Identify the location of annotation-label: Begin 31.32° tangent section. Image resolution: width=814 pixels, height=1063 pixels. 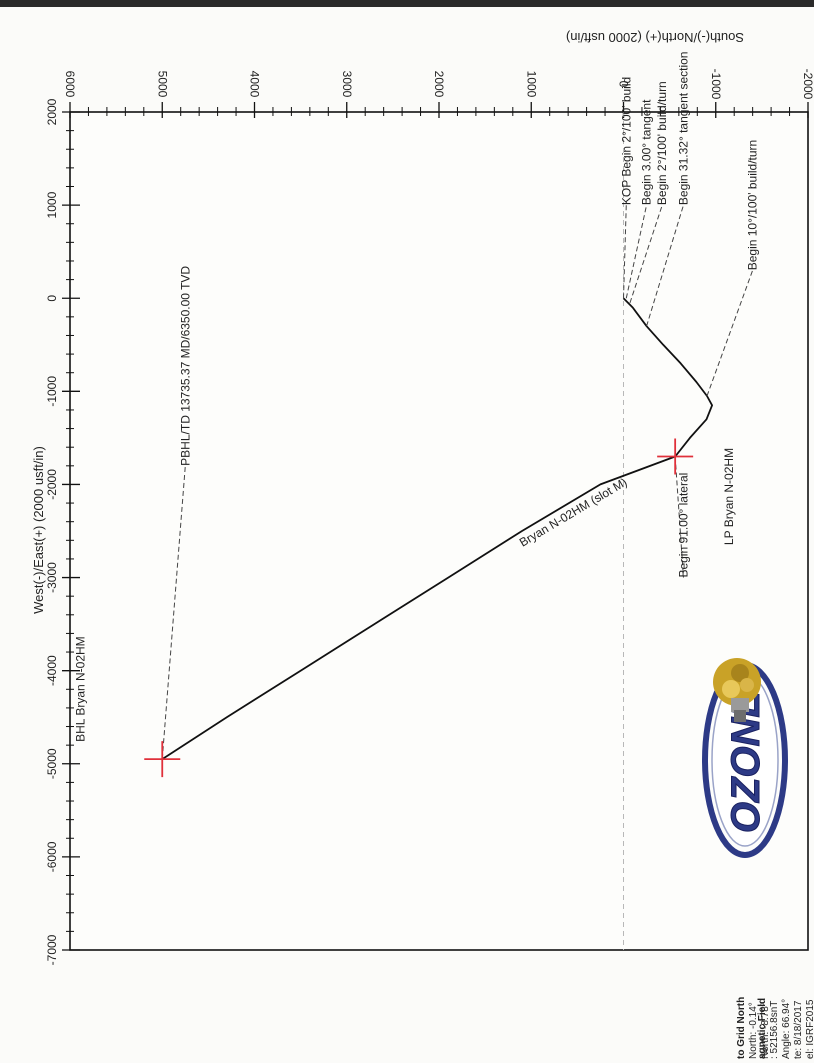
(683, 129).